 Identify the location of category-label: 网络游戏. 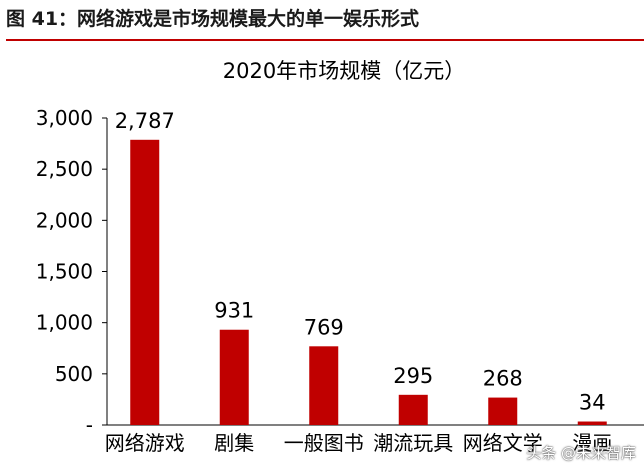
(145, 443).